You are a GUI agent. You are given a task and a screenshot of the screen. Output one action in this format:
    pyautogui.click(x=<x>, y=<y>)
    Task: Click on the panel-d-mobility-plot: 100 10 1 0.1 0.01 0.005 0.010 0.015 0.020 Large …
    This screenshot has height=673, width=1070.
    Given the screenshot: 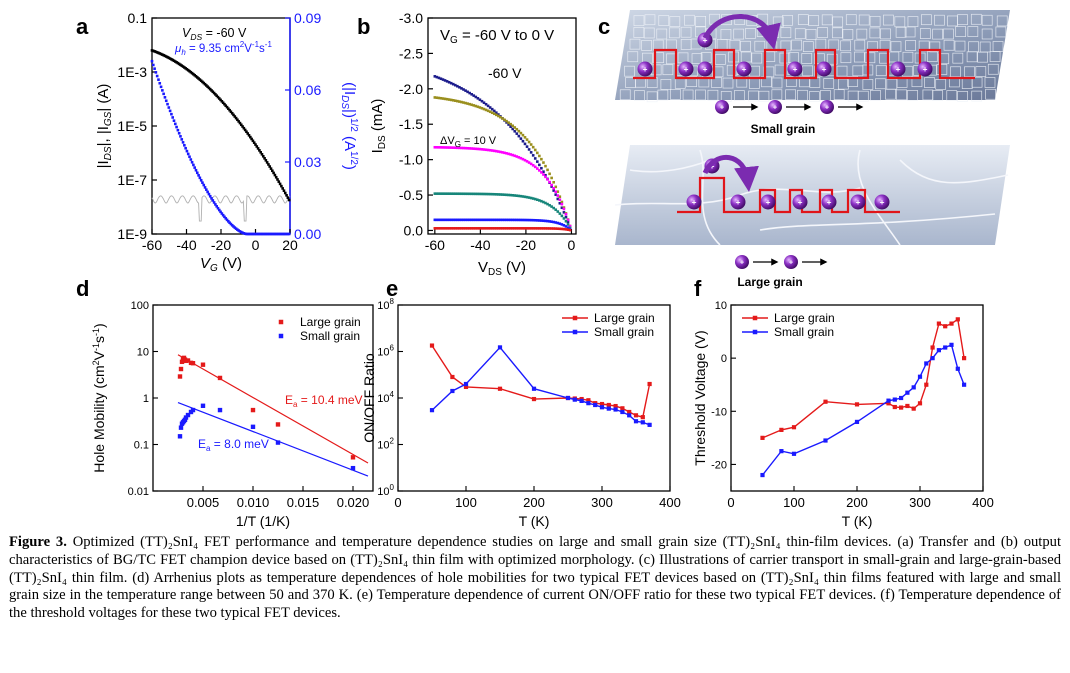 What is the action you would take?
    pyautogui.click(x=232, y=414)
    